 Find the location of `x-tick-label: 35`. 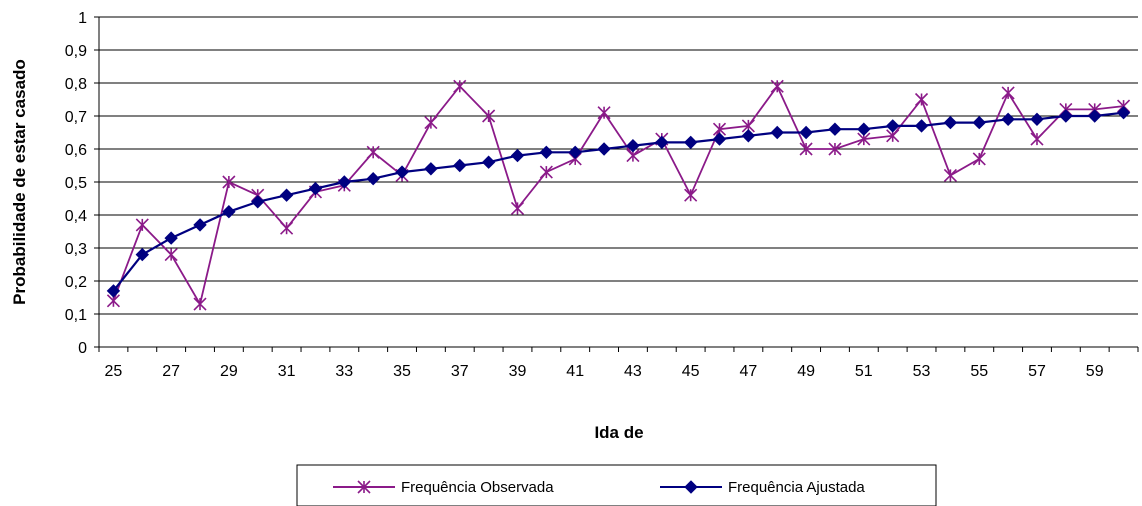

x-tick-label: 35 is located at coordinates (402, 371).